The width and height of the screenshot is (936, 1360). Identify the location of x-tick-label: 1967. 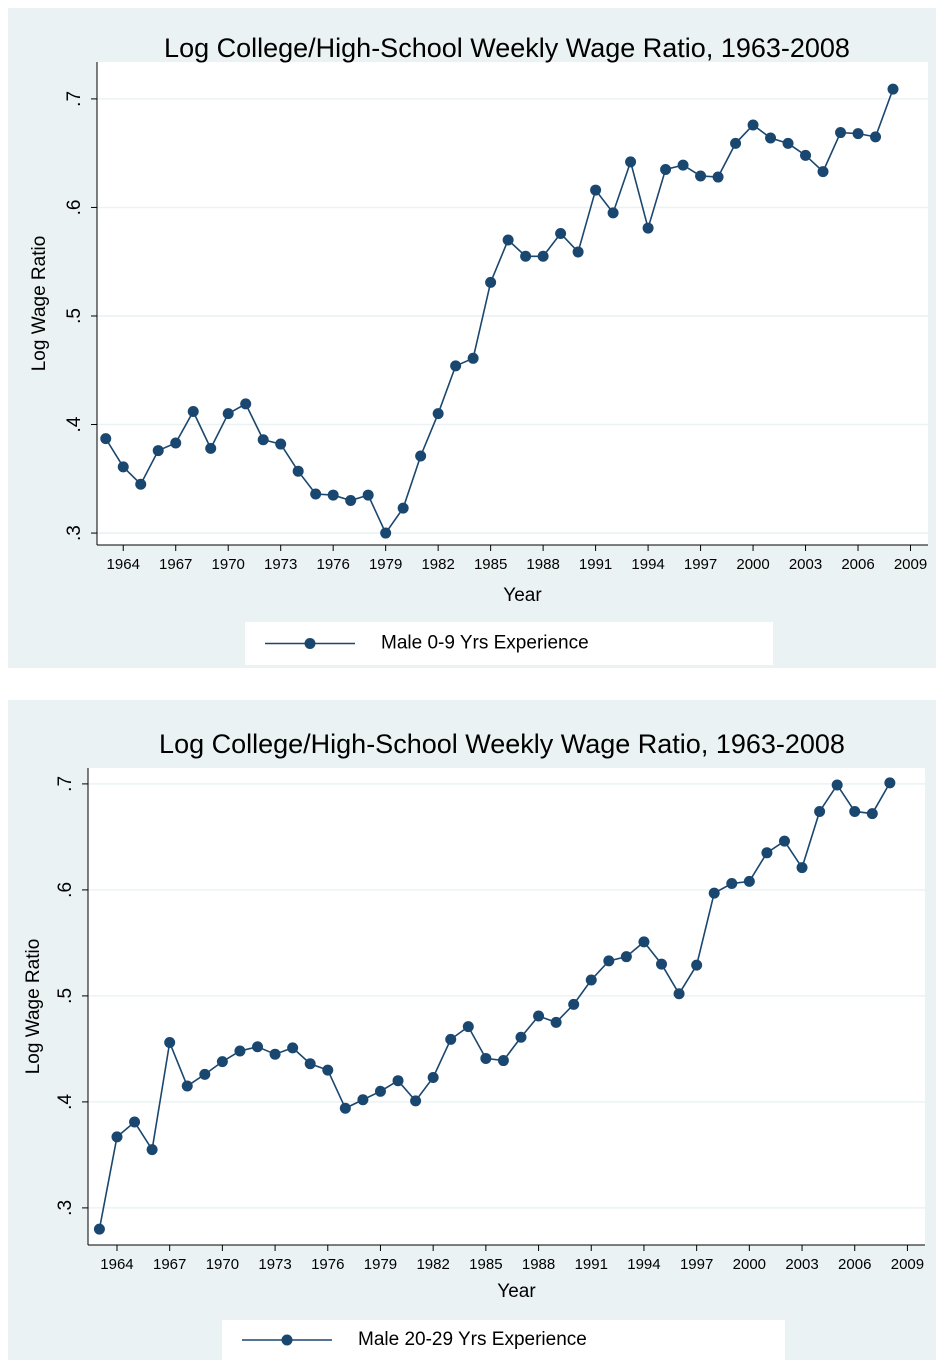
(175, 564).